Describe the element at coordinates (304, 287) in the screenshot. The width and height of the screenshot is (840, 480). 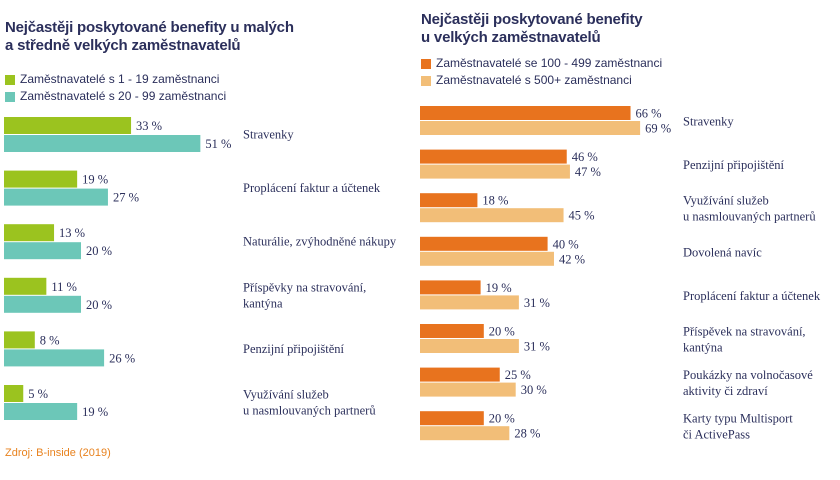
I see `category-label: Příspěvky na stravování,` at that location.